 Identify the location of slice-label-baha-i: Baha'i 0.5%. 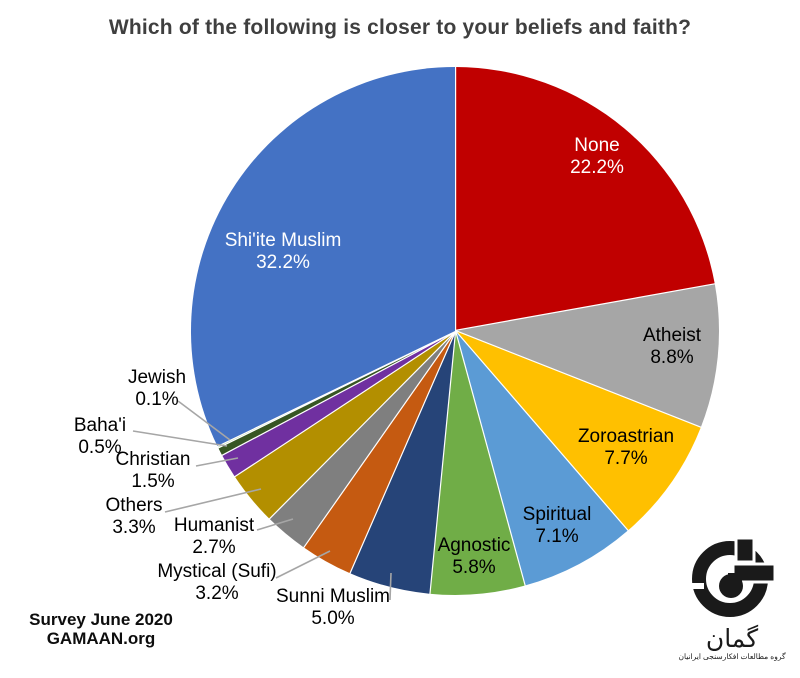
(110, 437).